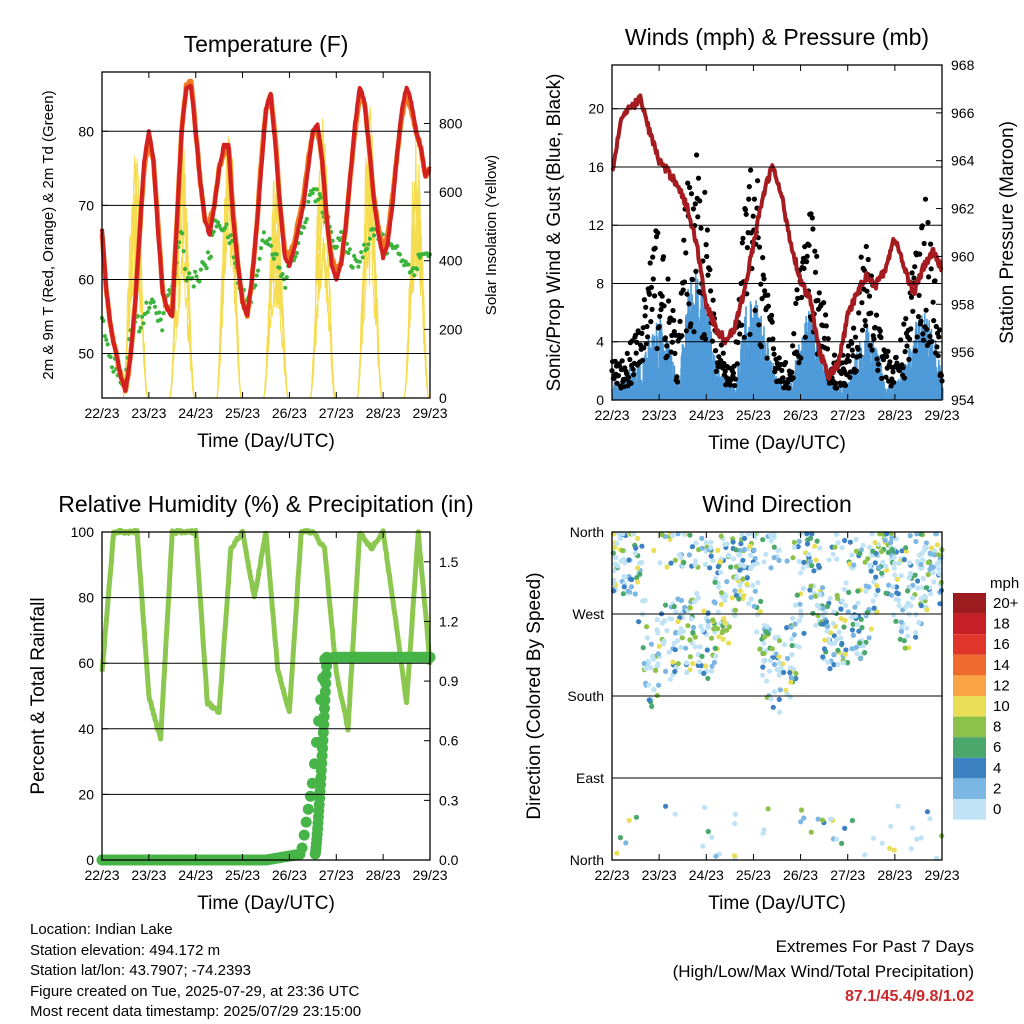  I want to click on y2-tick-label: 0.3, so click(449, 800).